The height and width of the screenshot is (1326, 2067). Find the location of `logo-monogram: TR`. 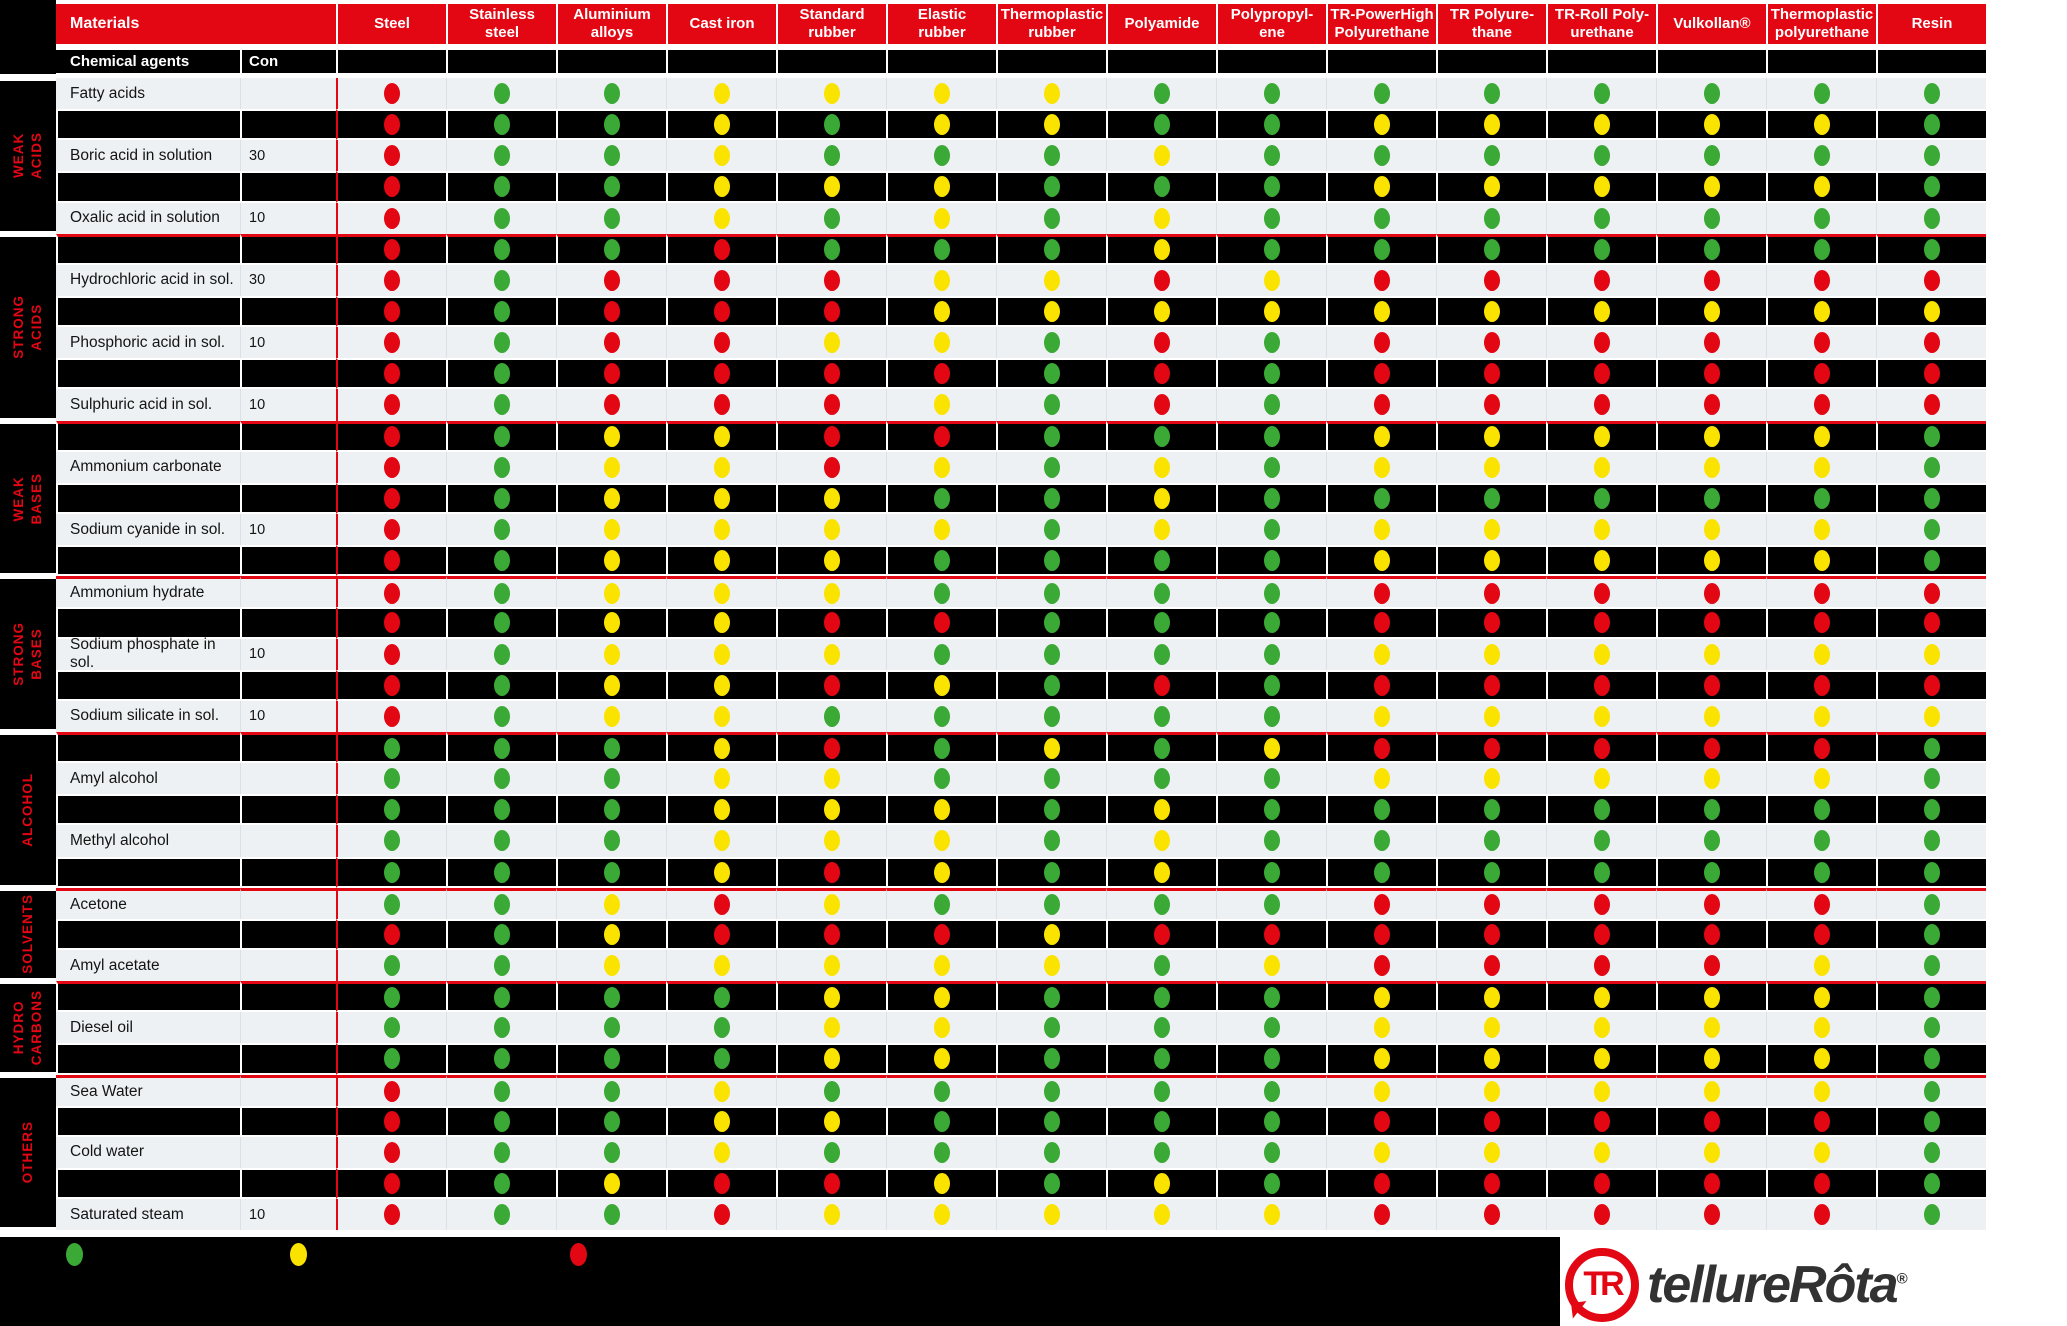

logo-monogram: TR is located at coordinates (1603, 1284).